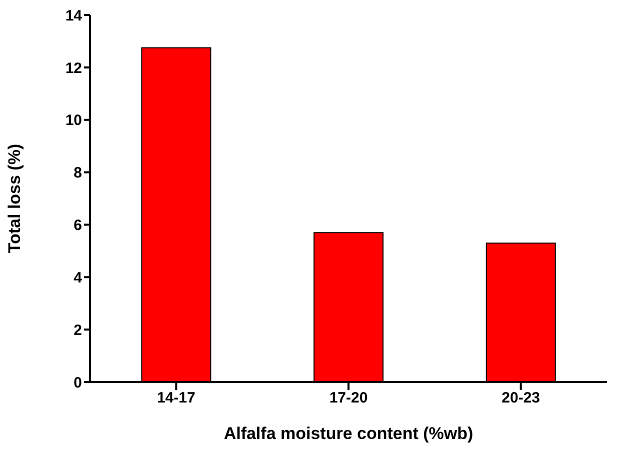 This screenshot has width=640, height=461. Describe the element at coordinates (78, 330) in the screenshot. I see `y-tick-label: 2` at that location.